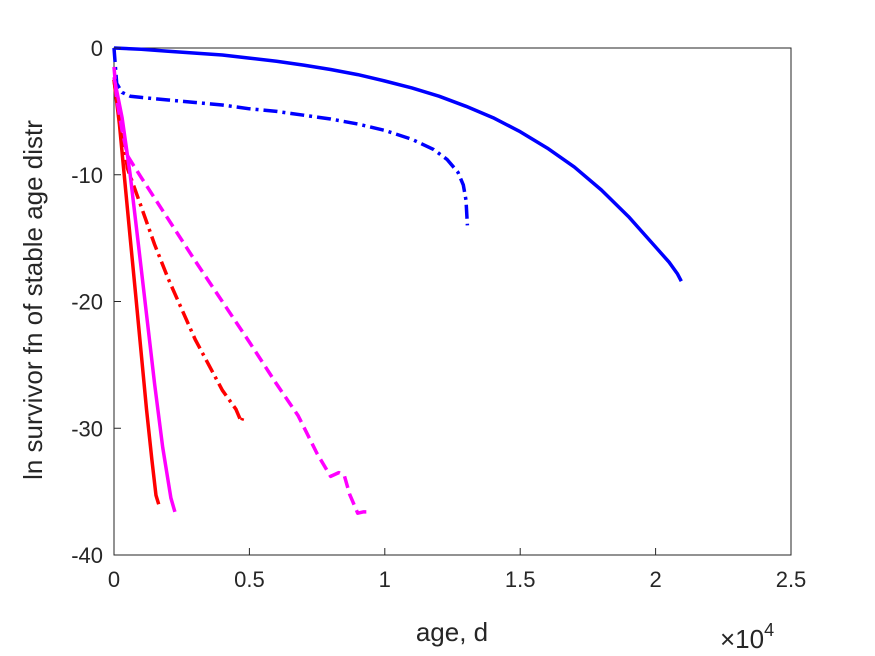 The height and width of the screenshot is (656, 875). What do you see at coordinates (97, 48) in the screenshot?
I see `y-tick-label: 0` at bounding box center [97, 48].